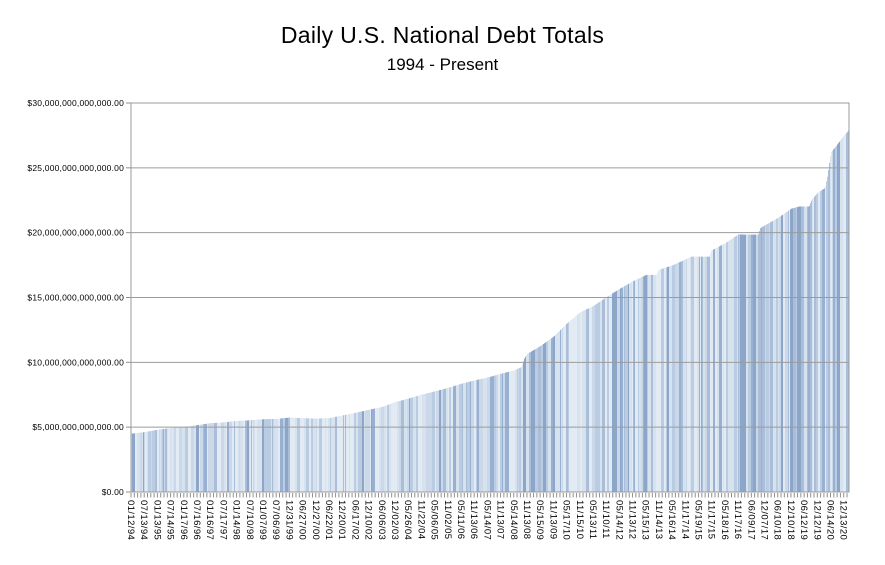  Describe the element at coordinates (816, 520) in the screenshot. I see `x-axis-label: 12/12/19` at that location.